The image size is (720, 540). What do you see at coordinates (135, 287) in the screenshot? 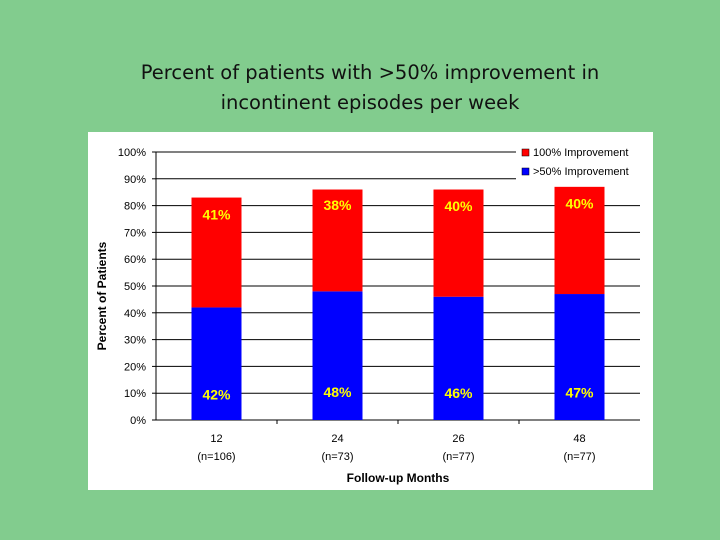
I see `y-tick-label: 50%` at bounding box center [135, 287].